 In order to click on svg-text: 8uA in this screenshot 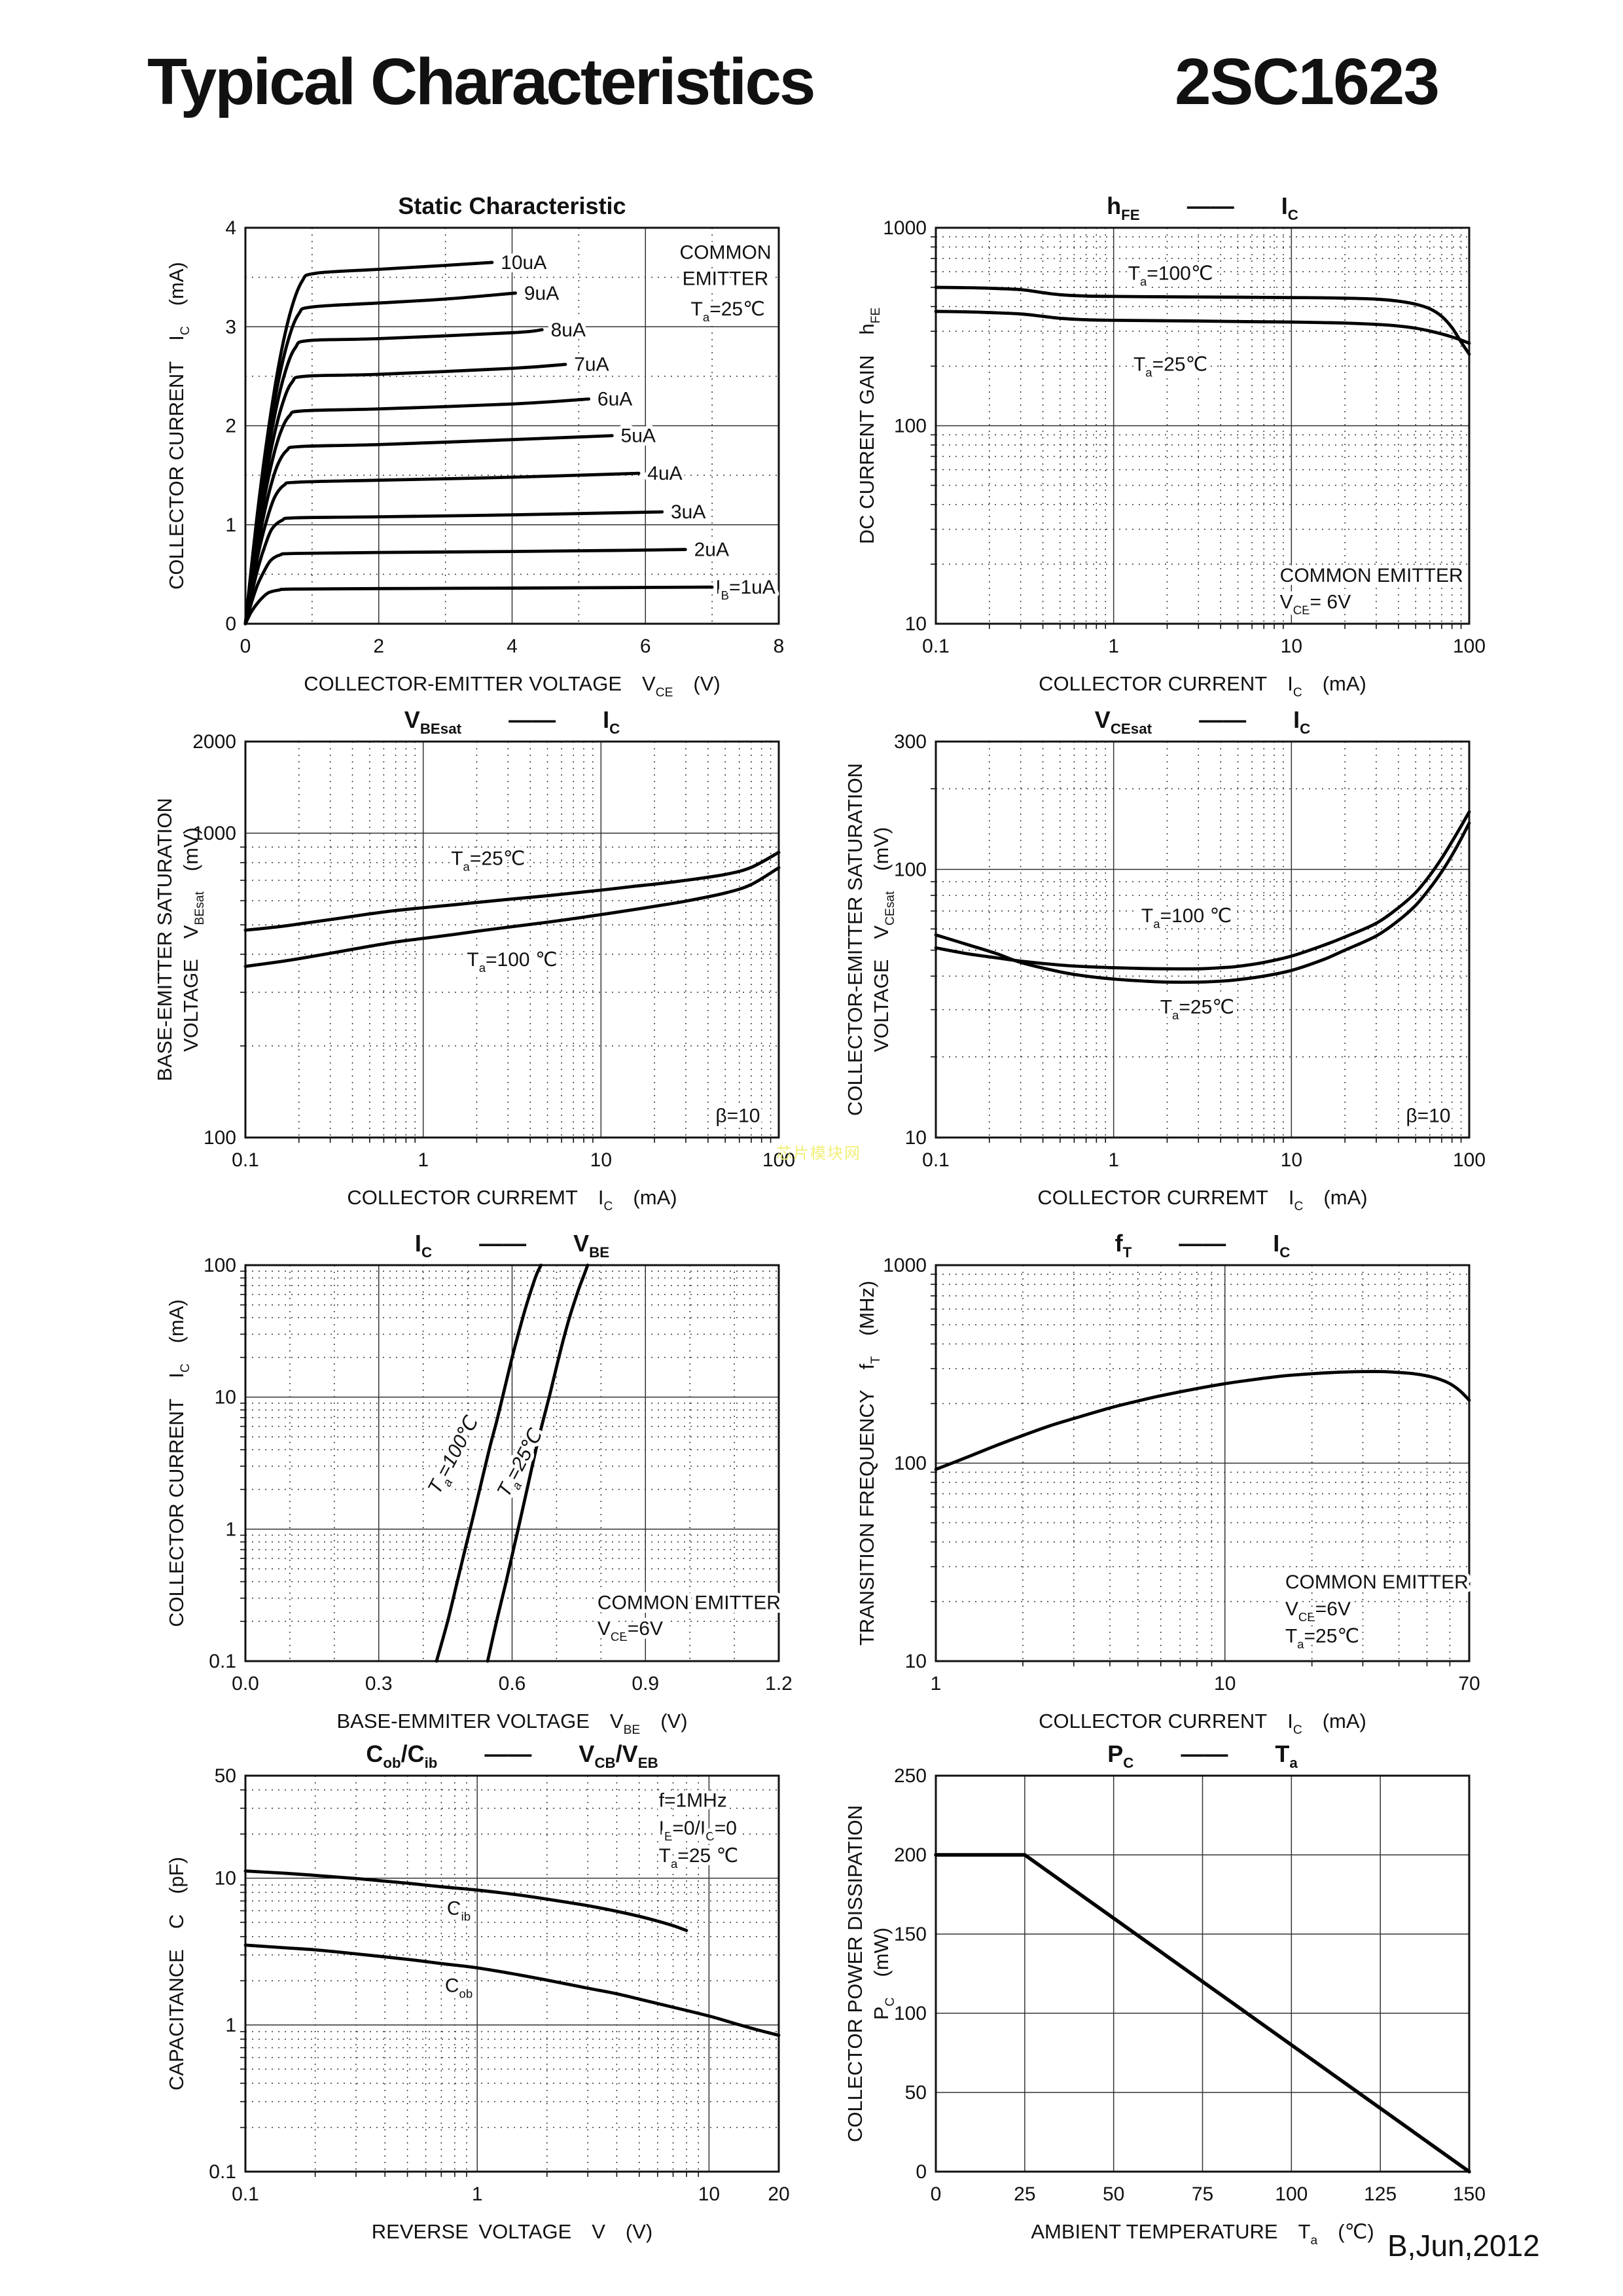, I will do `click(568, 330)`.